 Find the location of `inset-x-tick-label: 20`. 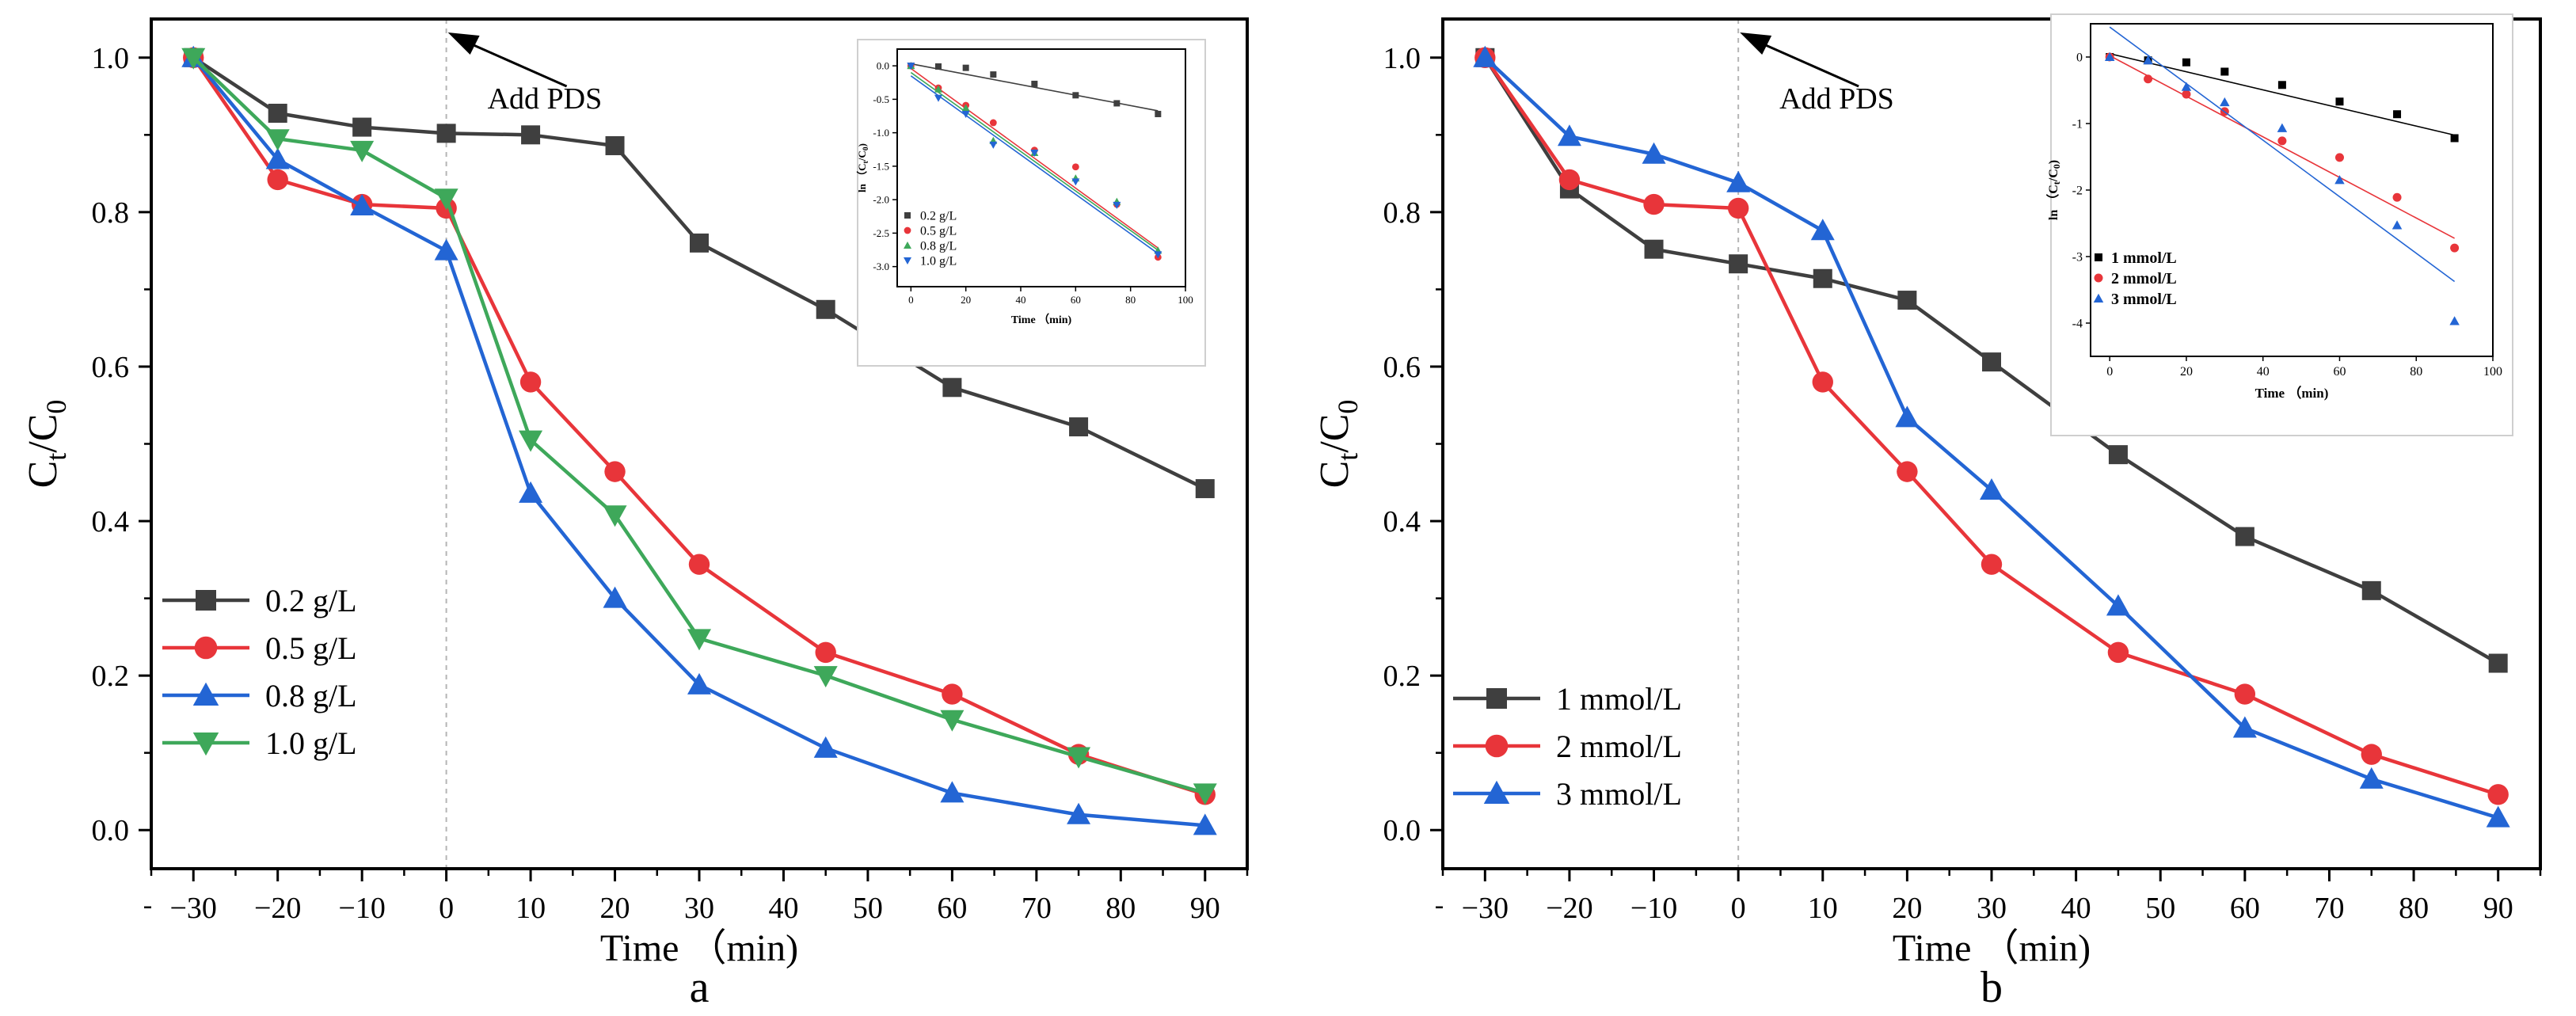

inset-x-tick-label: 20 is located at coordinates (966, 300).